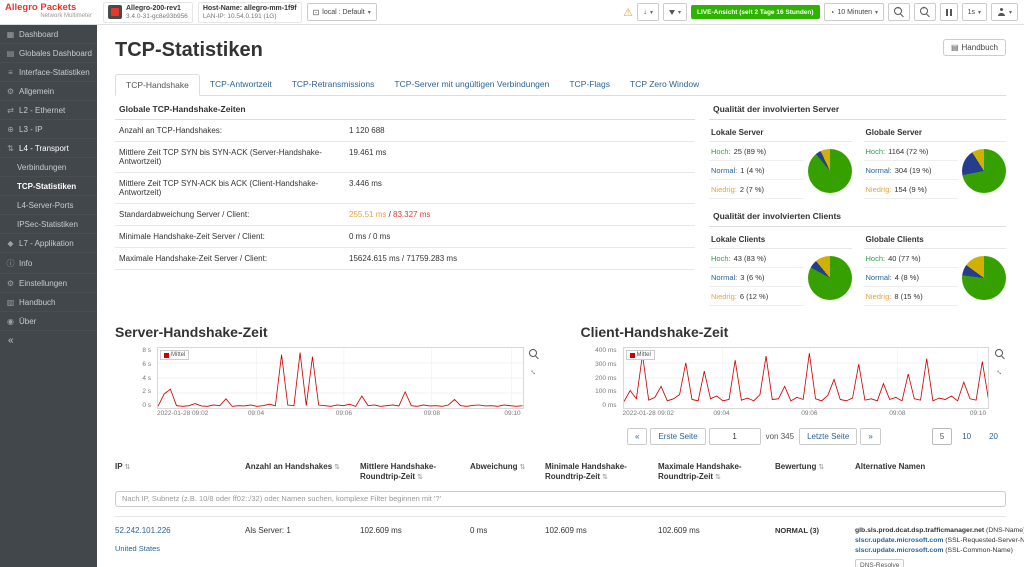  I want to click on page-size-20-button: 20, so click(993, 436).